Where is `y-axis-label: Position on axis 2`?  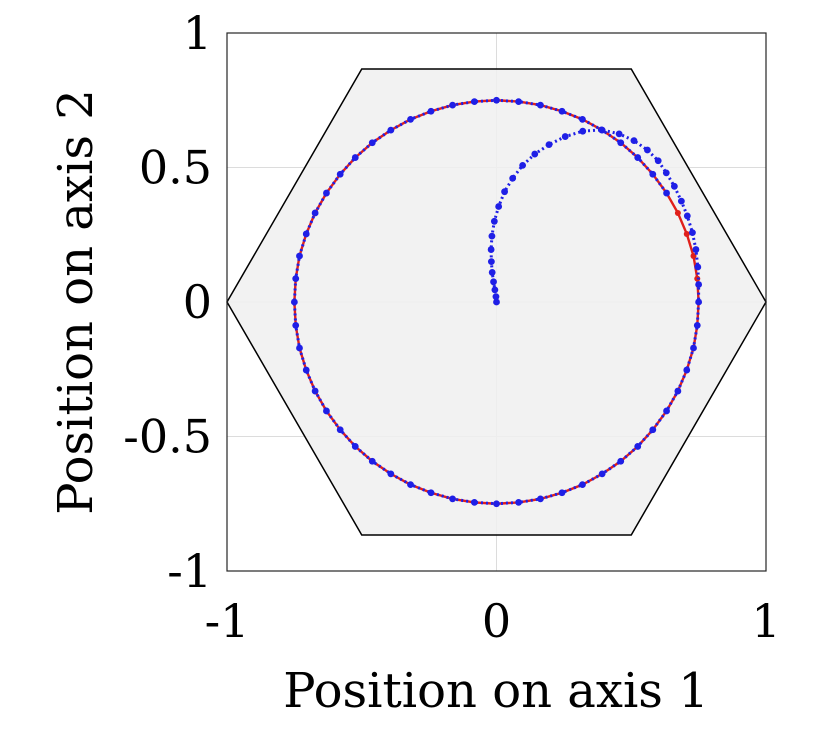 y-axis-label: Position on axis 2 is located at coordinates (76, 301).